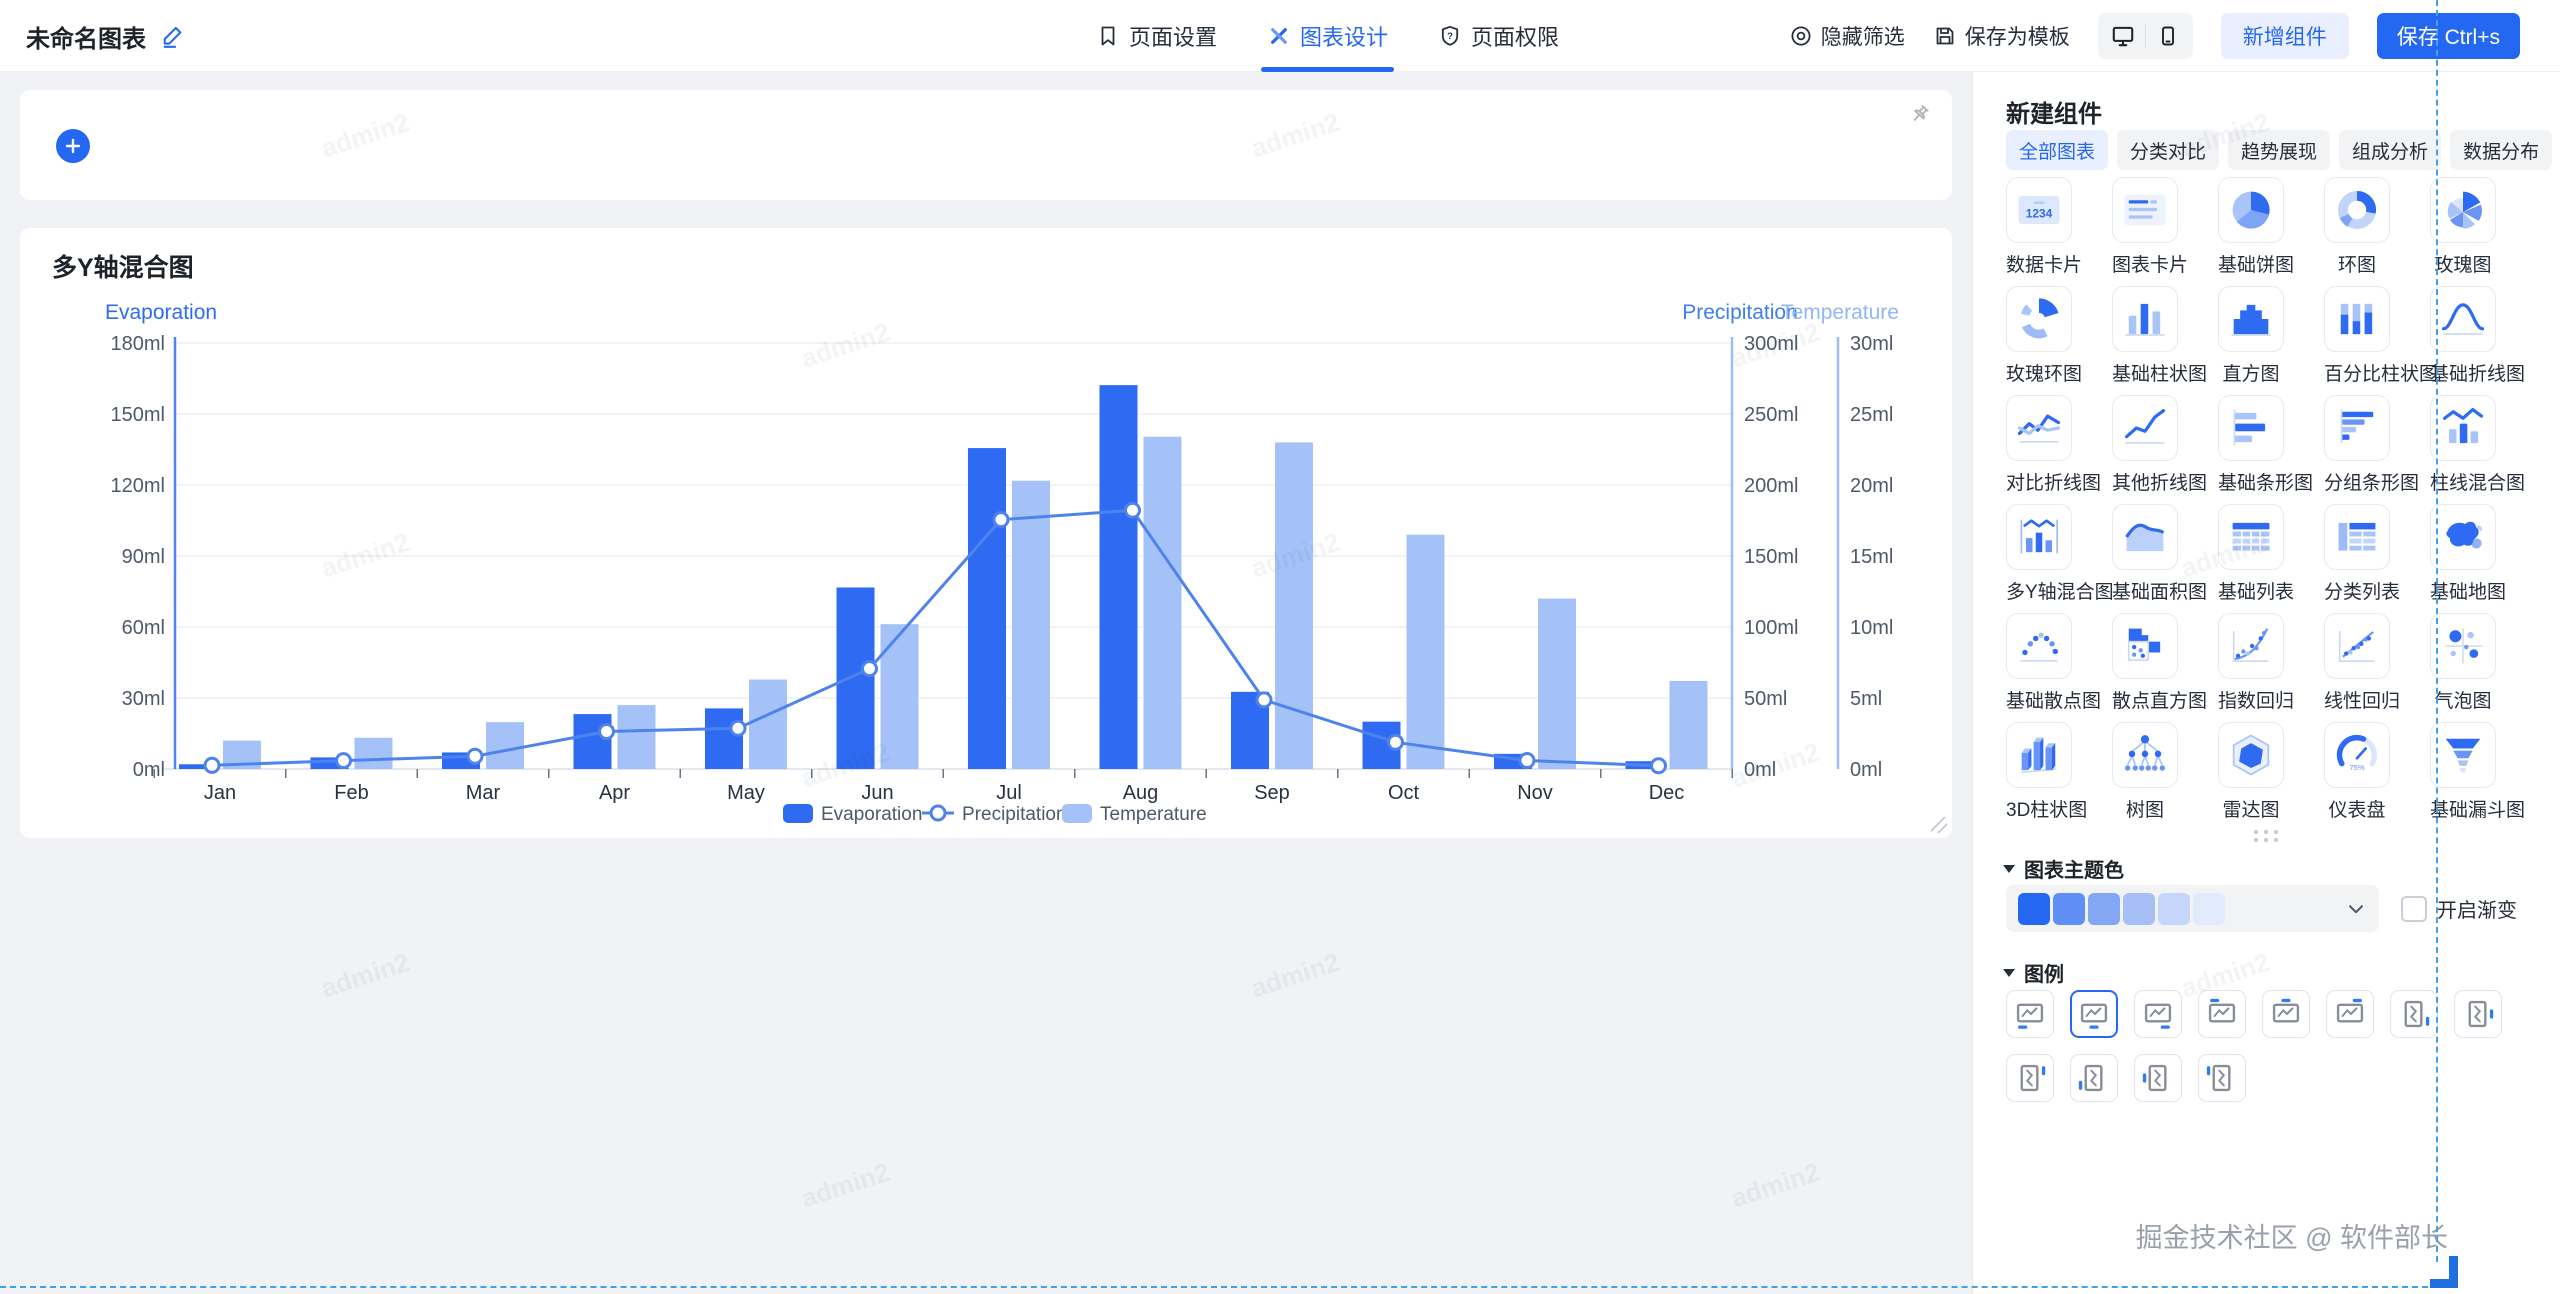 The image size is (2560, 1294). What do you see at coordinates (2256, 227) in the screenshot?
I see `component-pie: 基础饼图` at bounding box center [2256, 227].